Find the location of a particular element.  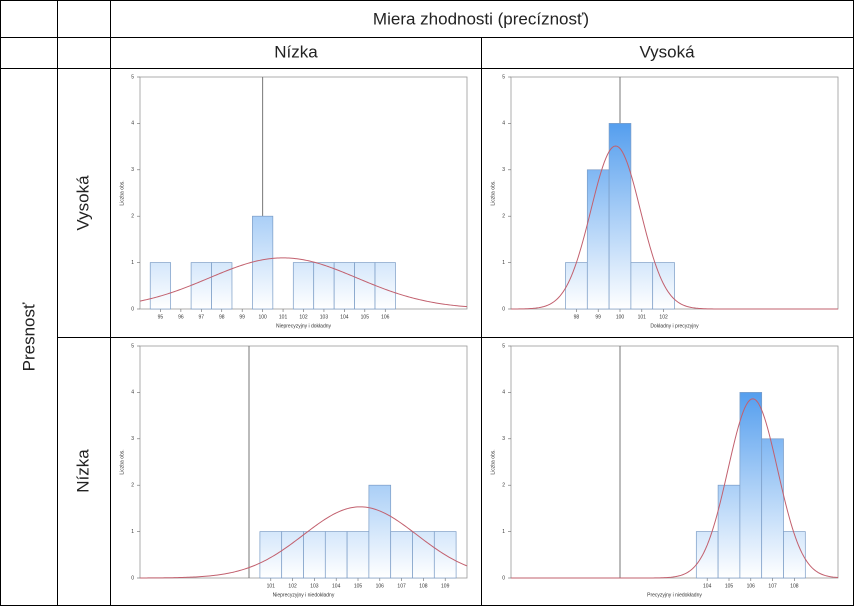

row-header: Vysoká is located at coordinates (82, 203).